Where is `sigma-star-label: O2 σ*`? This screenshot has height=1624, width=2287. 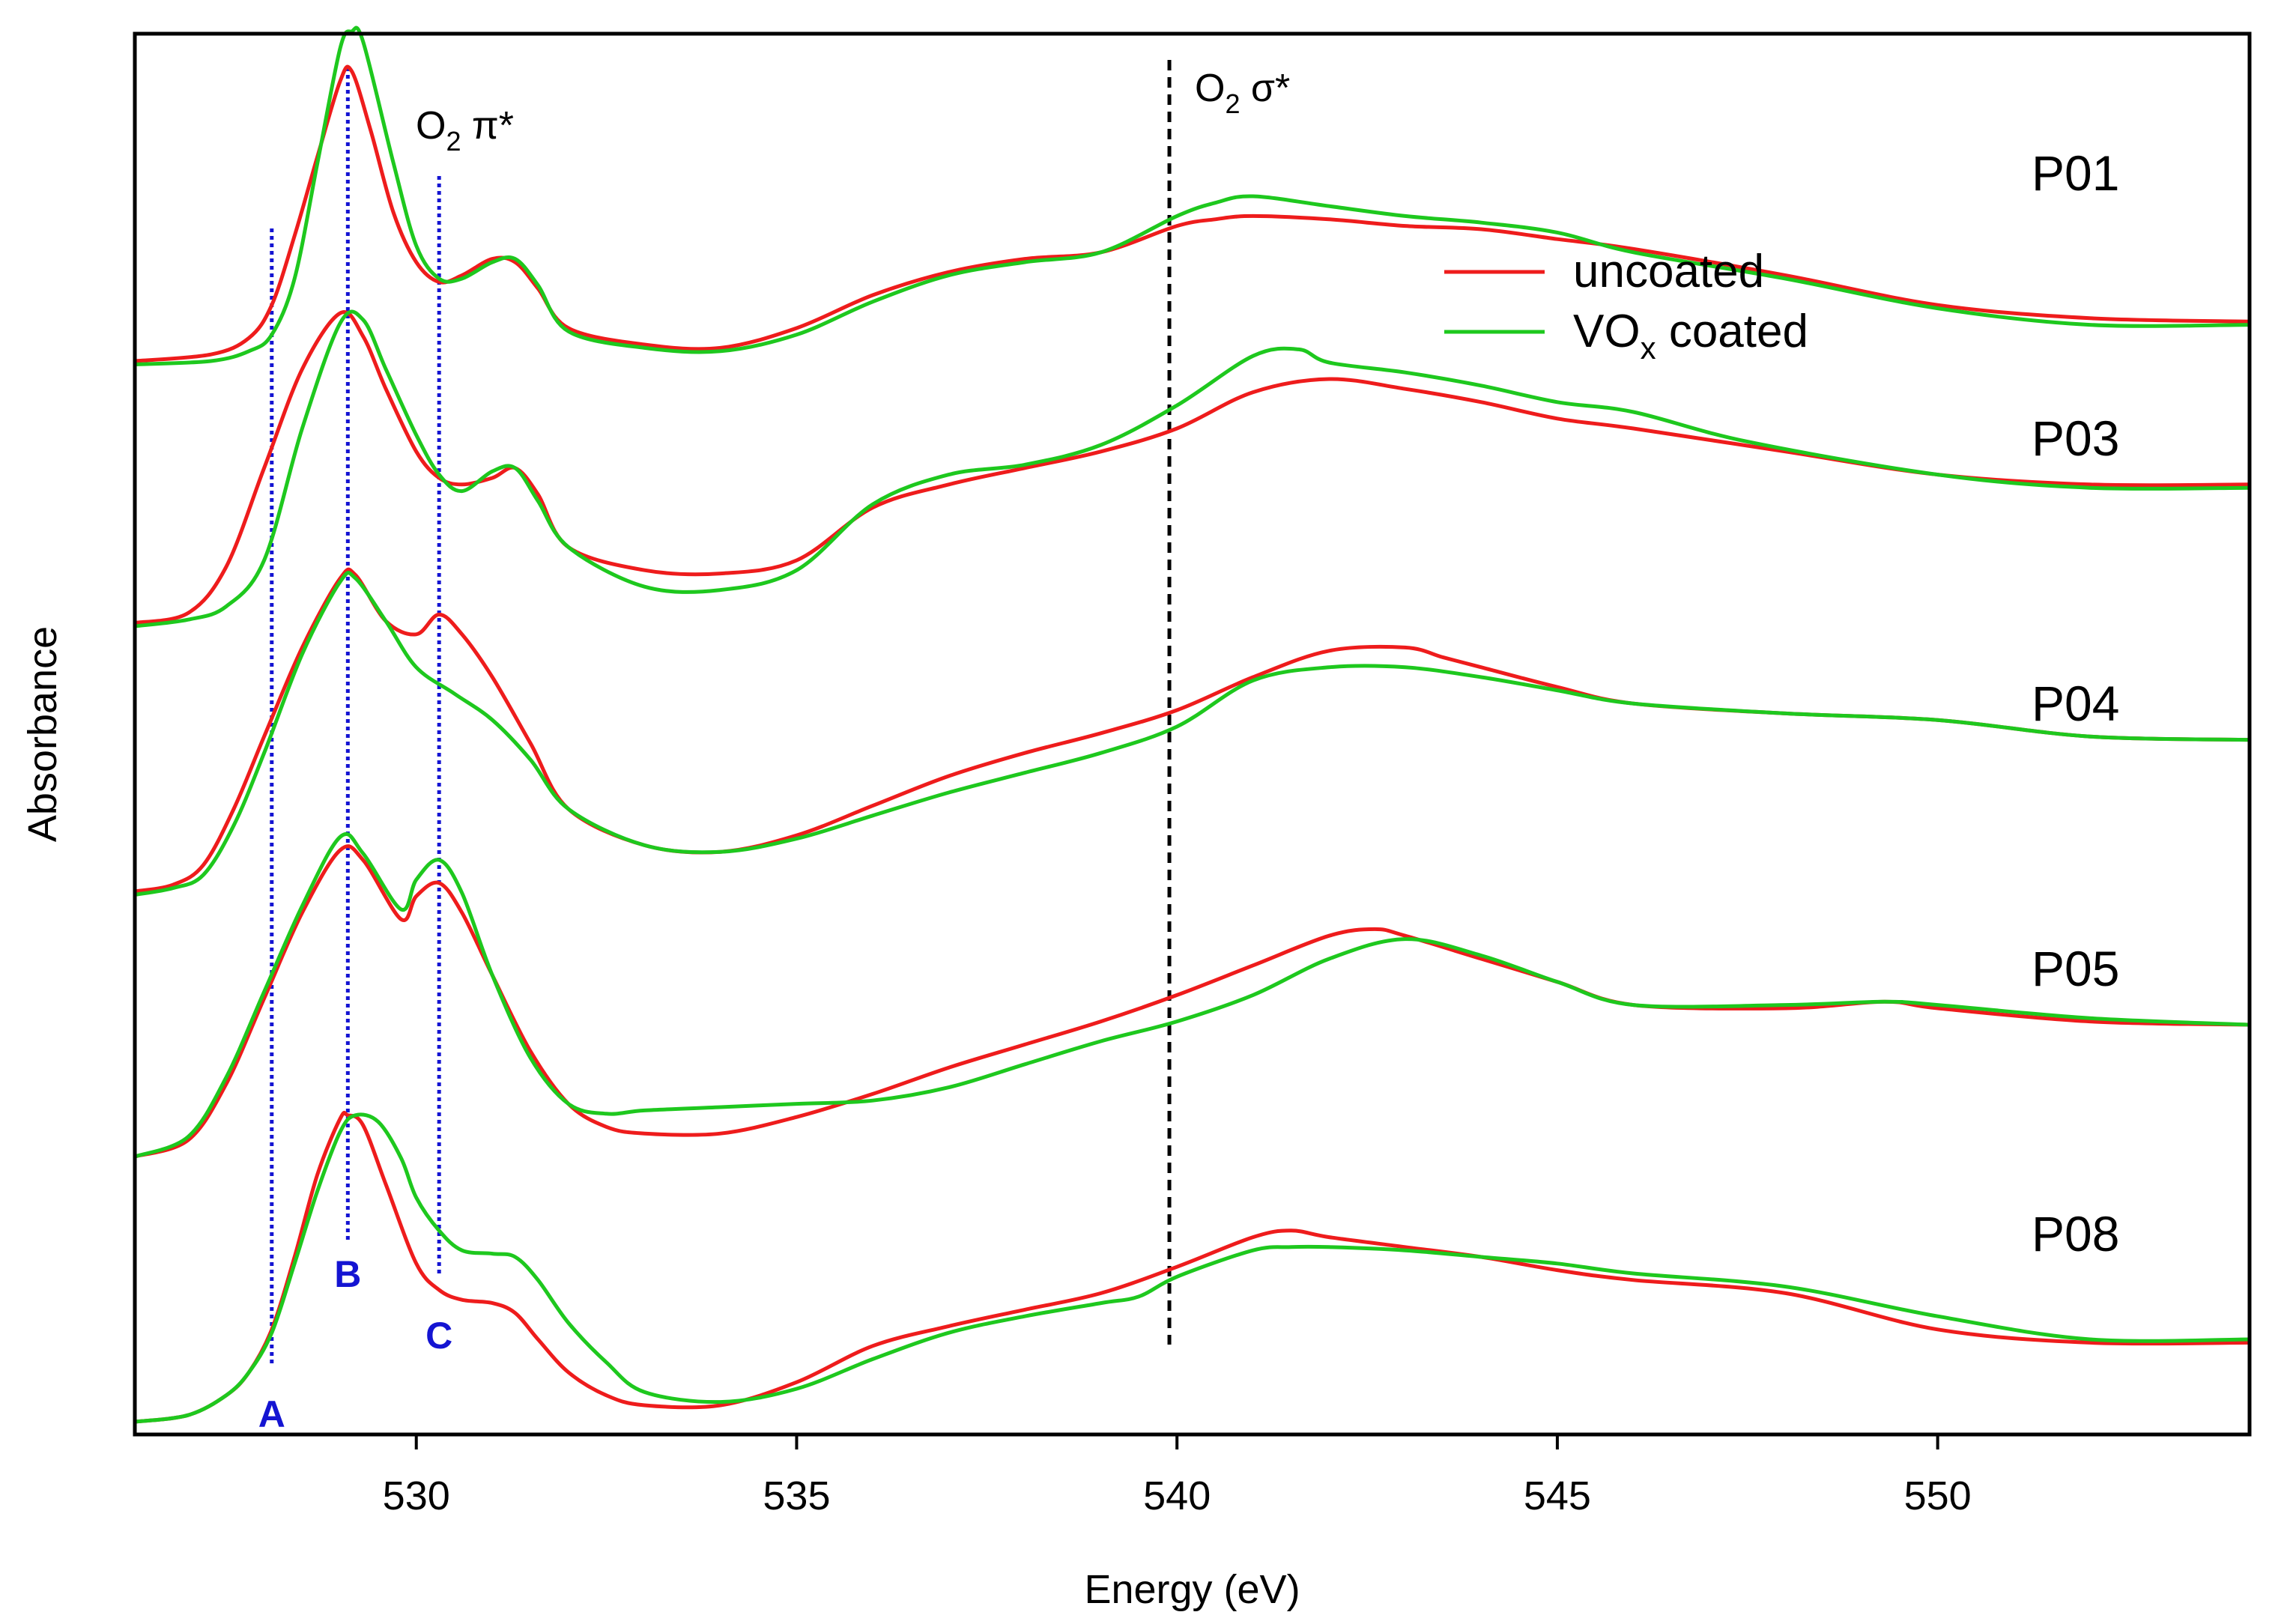
sigma-star-label: O2 σ* is located at coordinates (1242, 93).